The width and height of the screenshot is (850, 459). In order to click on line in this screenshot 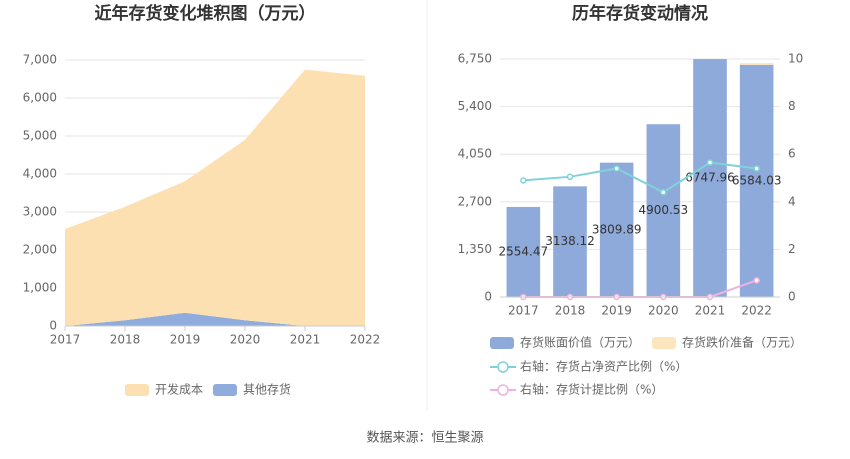, I will do `click(640, 177)`.